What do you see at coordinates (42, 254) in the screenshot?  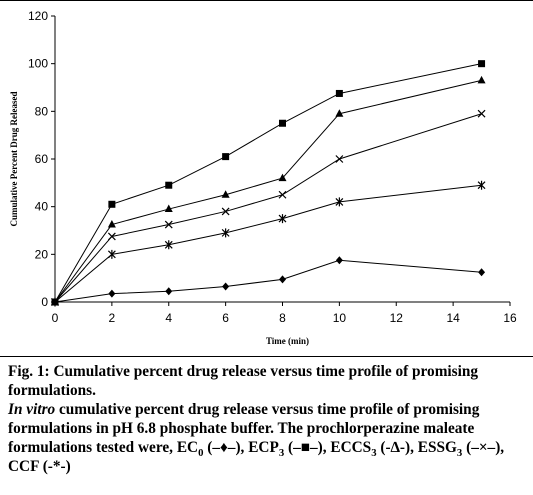 I see `y-tick-label: 20` at bounding box center [42, 254].